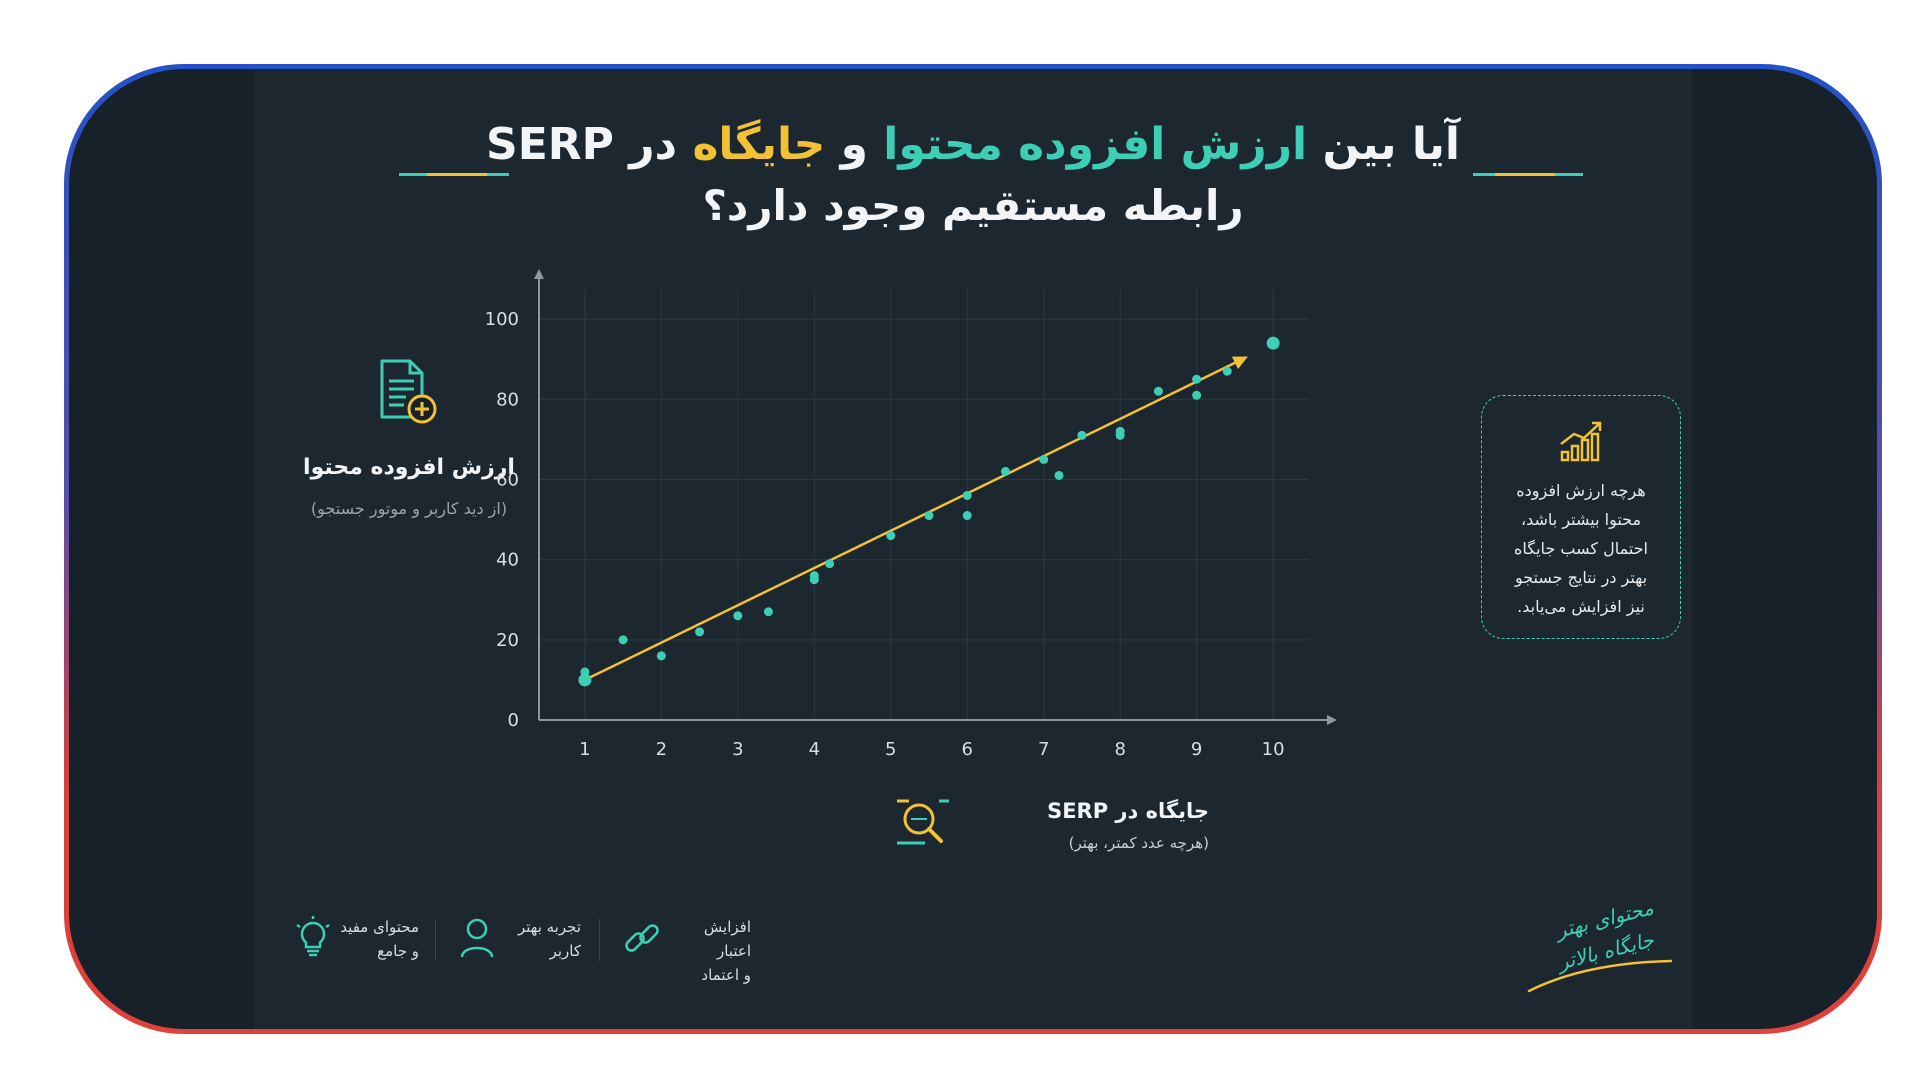 The image size is (1920, 1080). I want to click on feature-line: کاربر, so click(565, 951).